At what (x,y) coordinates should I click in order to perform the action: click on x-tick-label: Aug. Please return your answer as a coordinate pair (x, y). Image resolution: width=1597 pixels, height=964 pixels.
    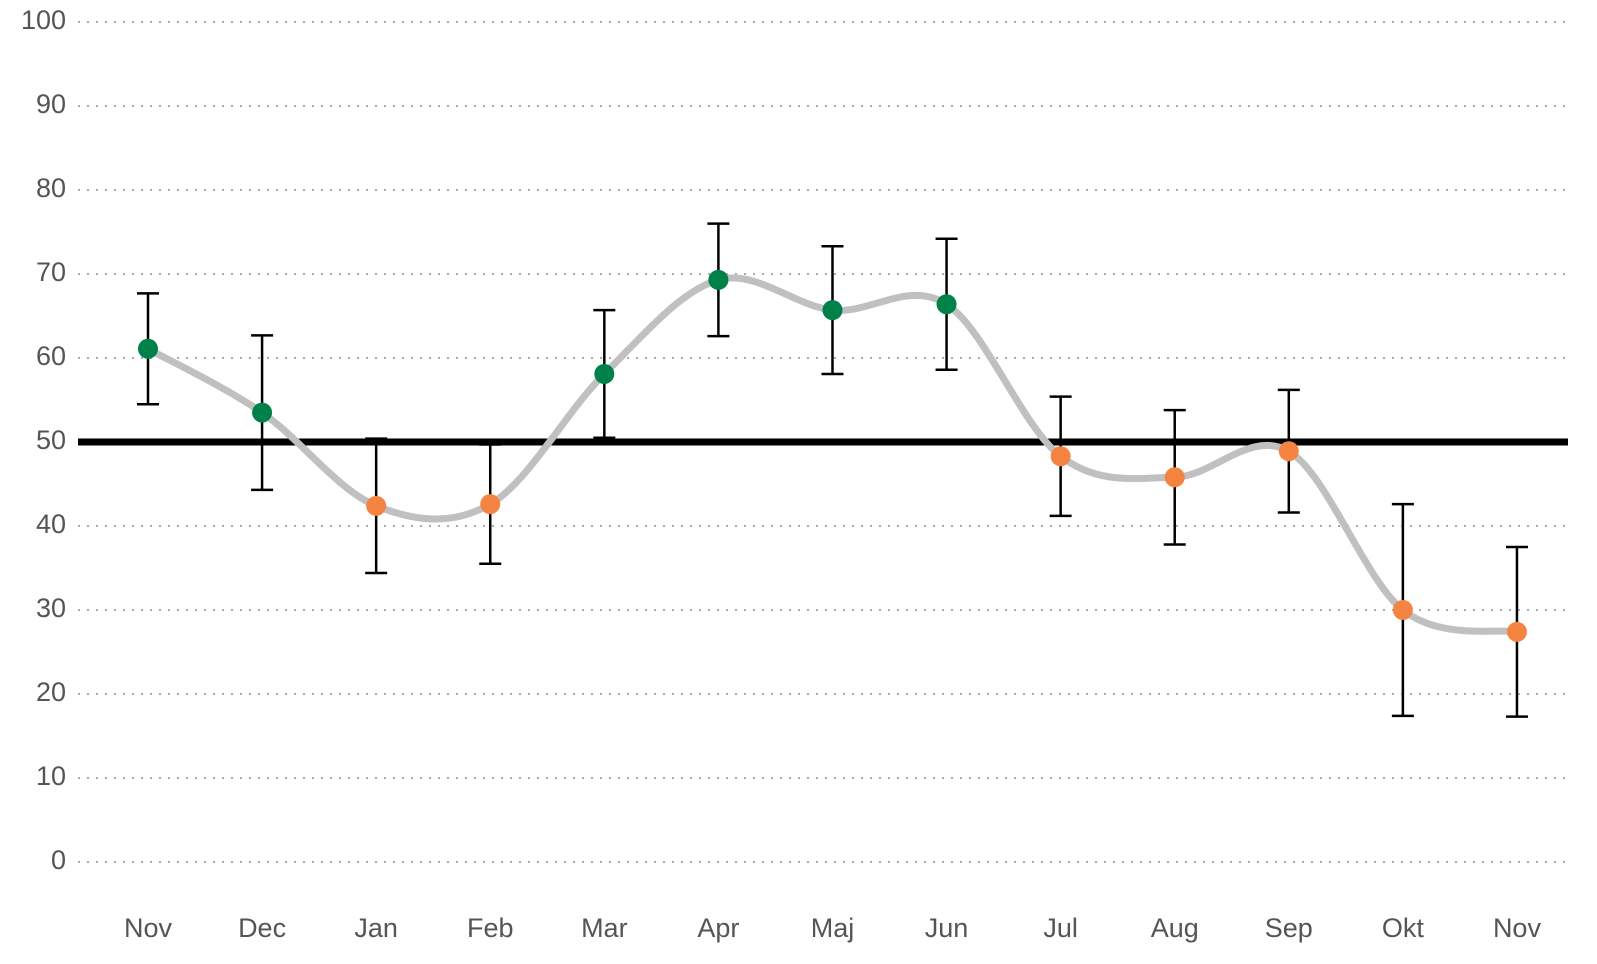
    Looking at the image, I should click on (1175, 928).